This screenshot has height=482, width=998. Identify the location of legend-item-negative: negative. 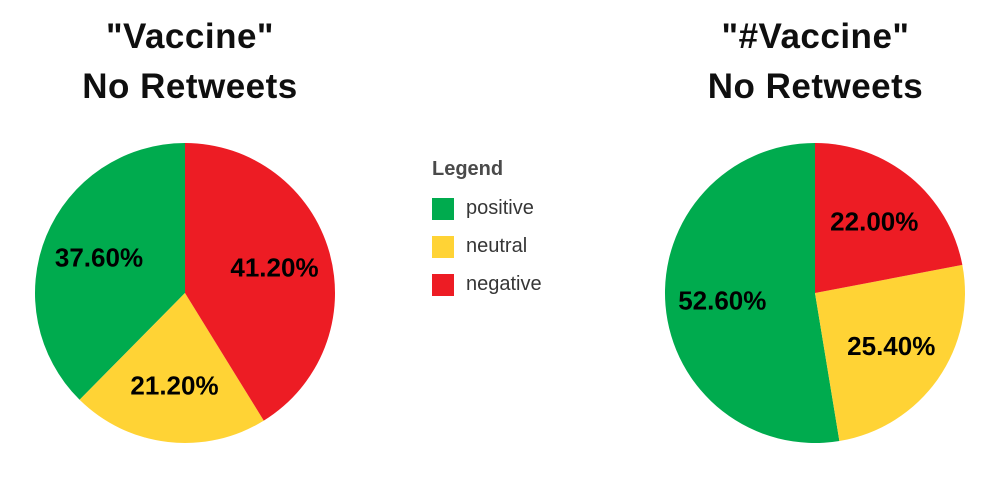
(487, 284).